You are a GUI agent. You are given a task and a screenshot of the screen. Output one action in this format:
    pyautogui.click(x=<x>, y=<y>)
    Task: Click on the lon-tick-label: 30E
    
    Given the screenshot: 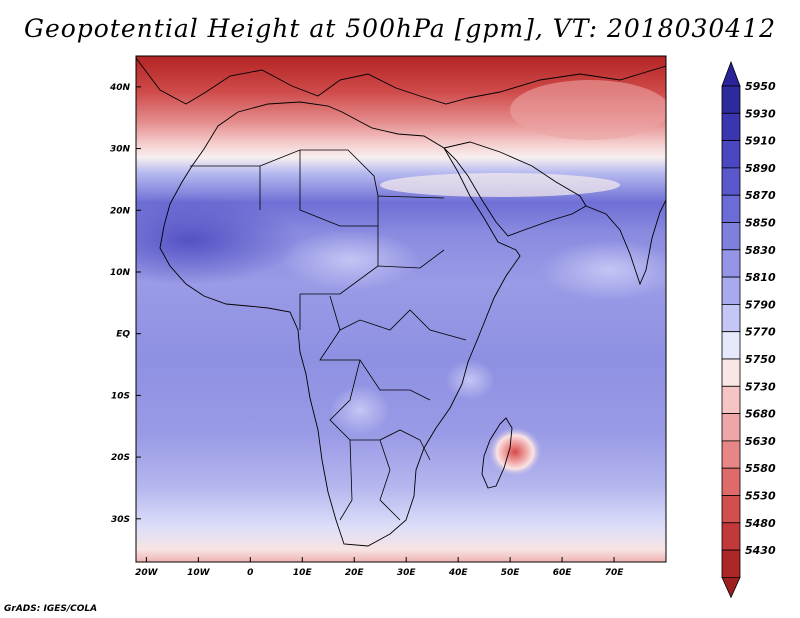 What is the action you would take?
    pyautogui.click(x=407, y=573)
    